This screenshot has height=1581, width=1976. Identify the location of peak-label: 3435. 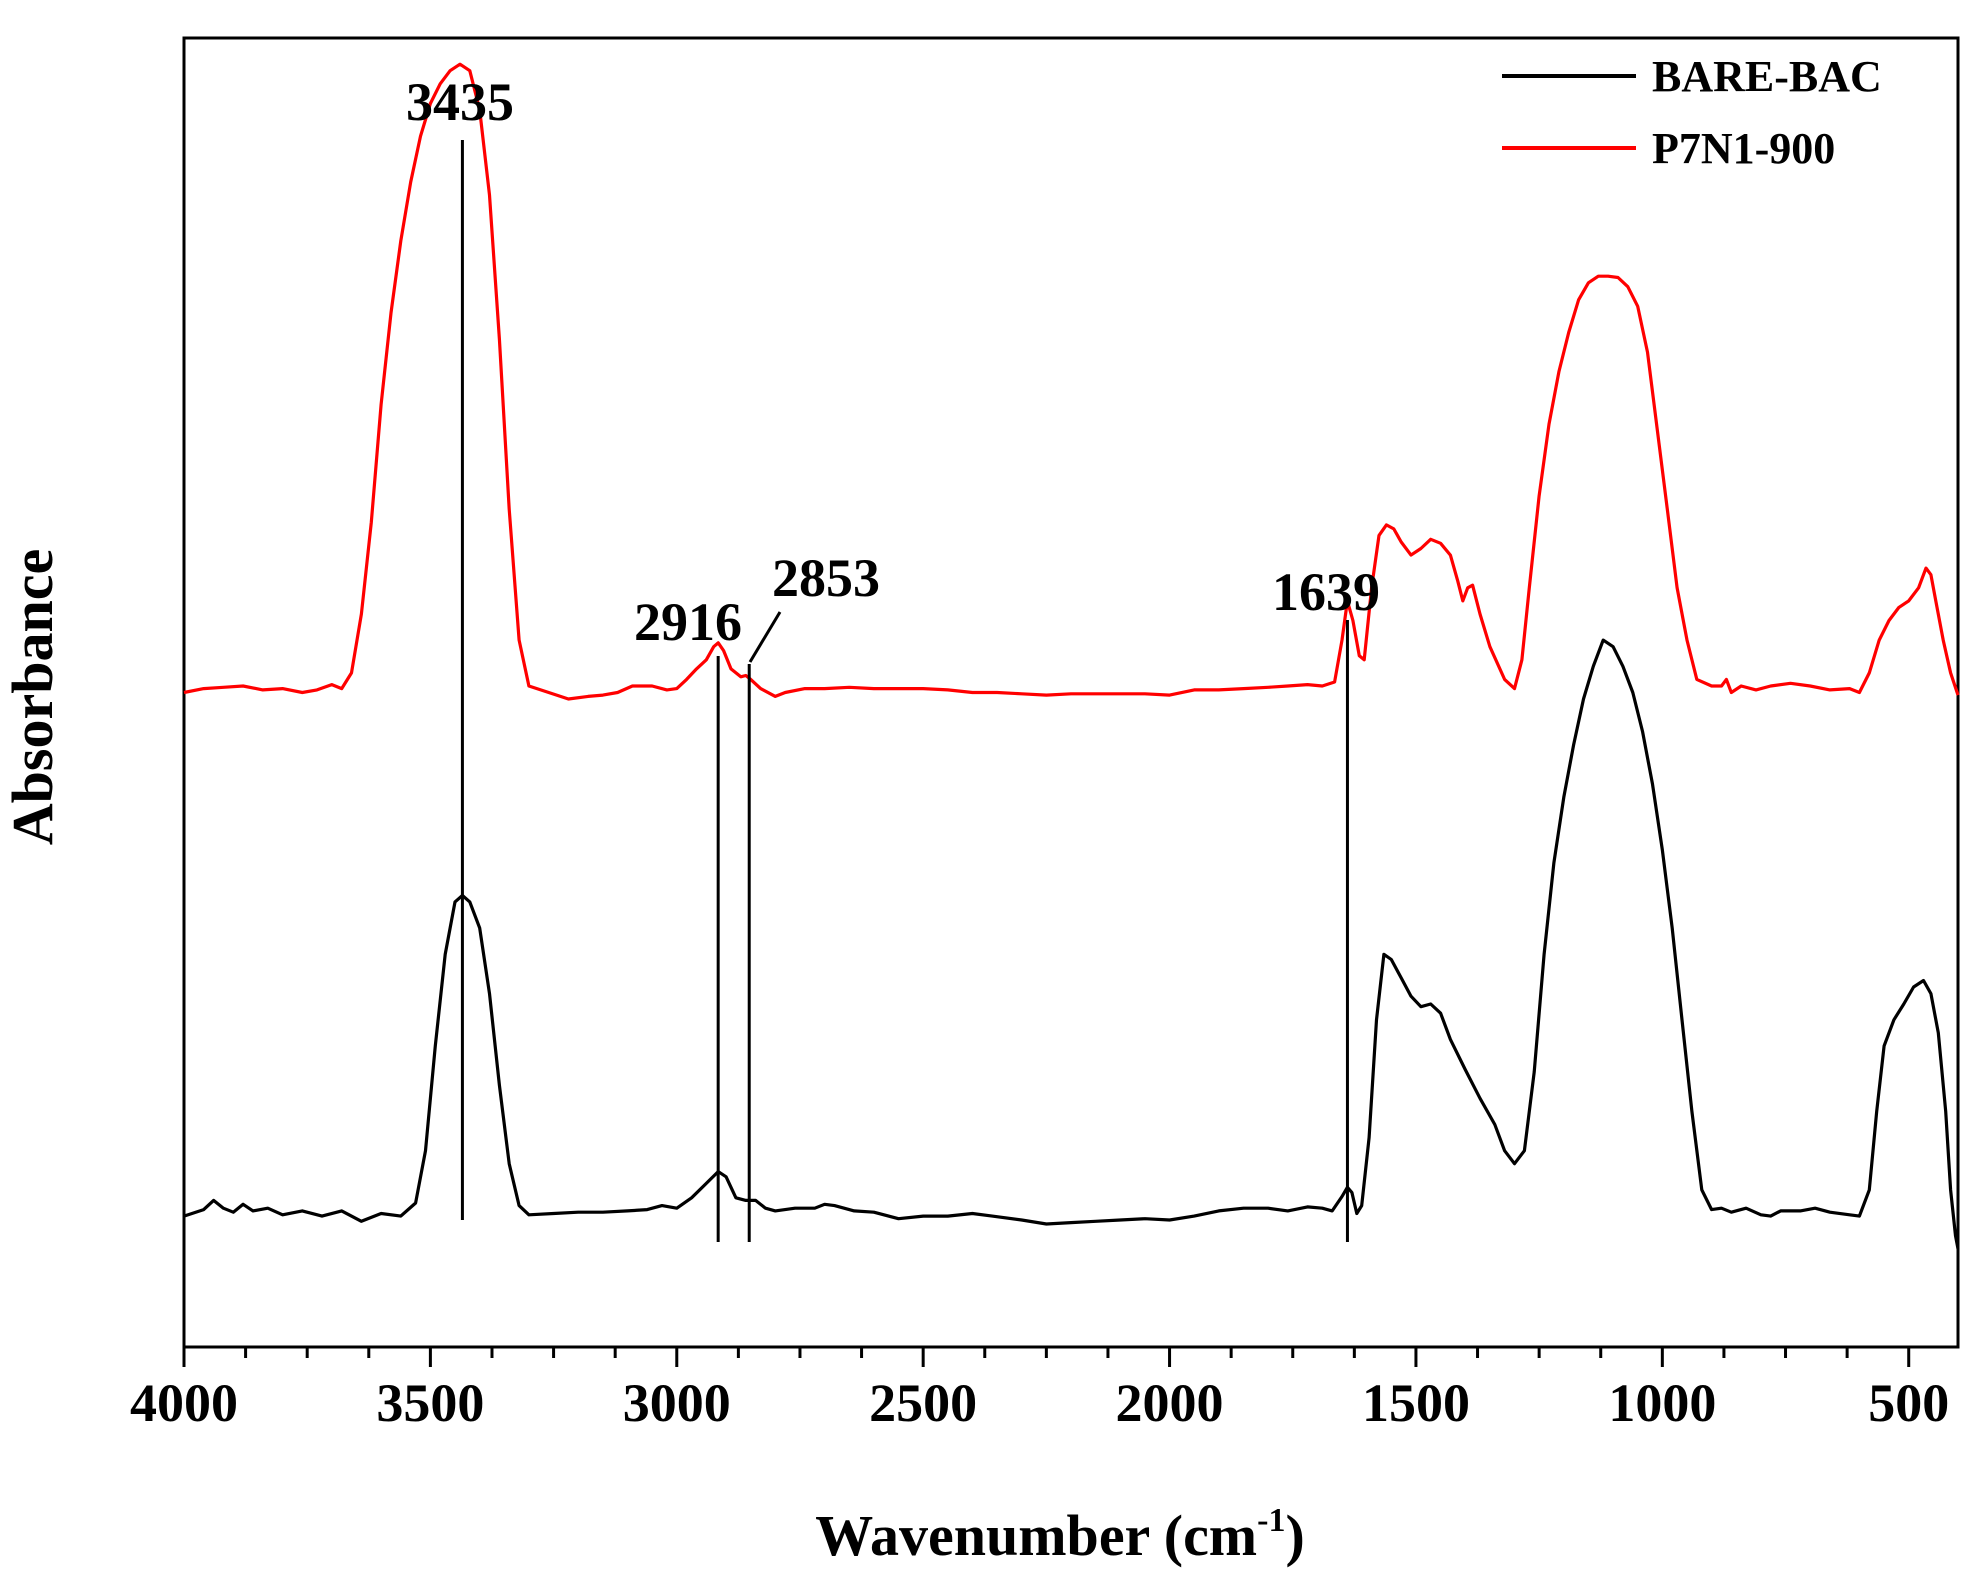
(460, 102).